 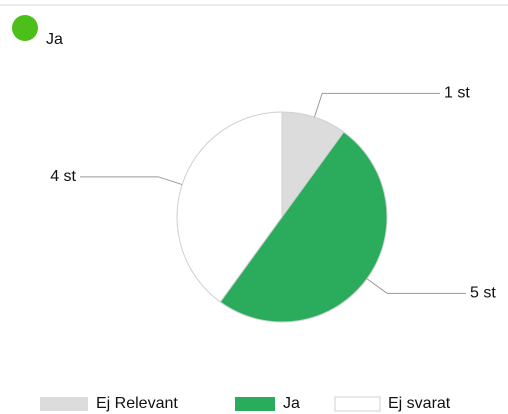 I want to click on header-title: Ja, so click(x=54, y=39).